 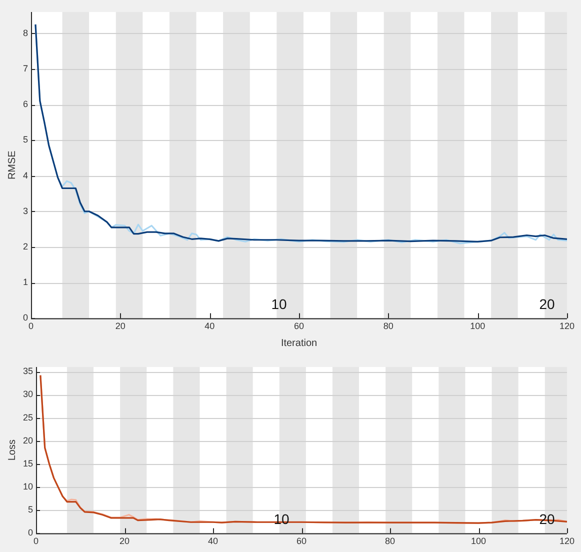 I want to click on annotation: 20, so click(x=547, y=304).